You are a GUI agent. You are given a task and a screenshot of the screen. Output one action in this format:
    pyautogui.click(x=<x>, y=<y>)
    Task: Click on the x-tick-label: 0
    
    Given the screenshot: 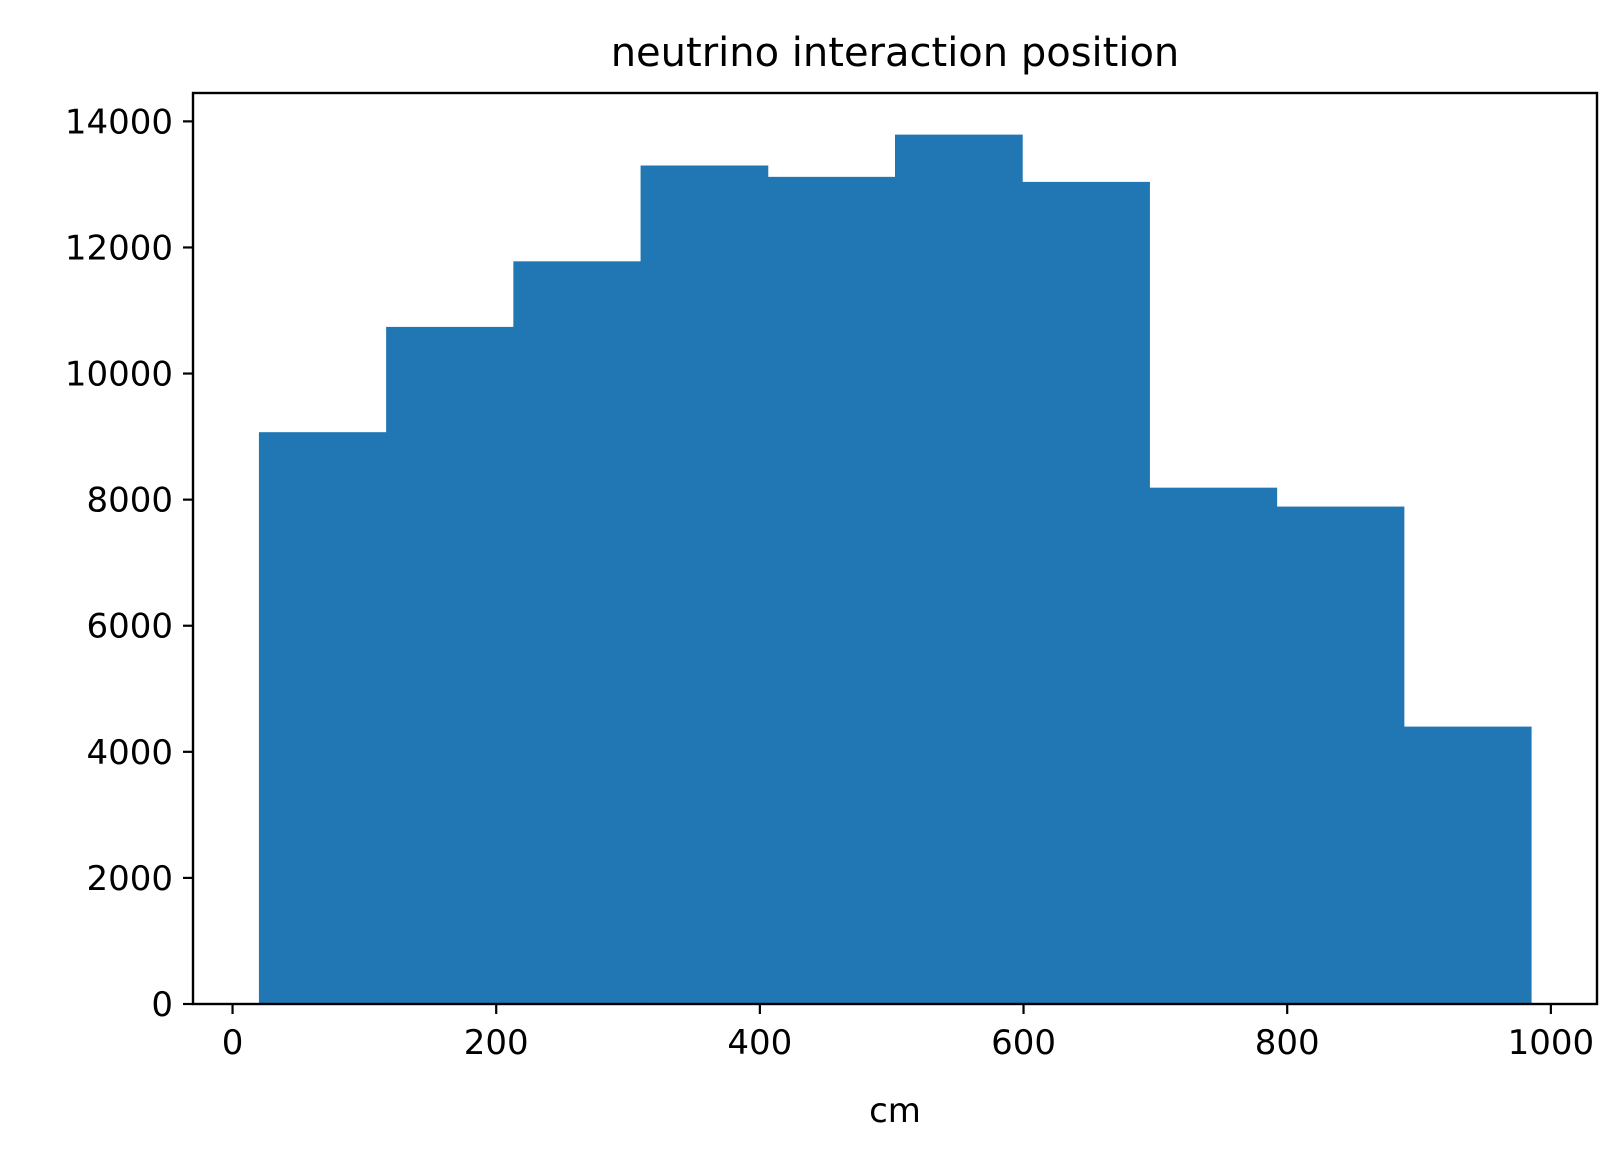 What is the action you would take?
    pyautogui.click(x=233, y=1043)
    